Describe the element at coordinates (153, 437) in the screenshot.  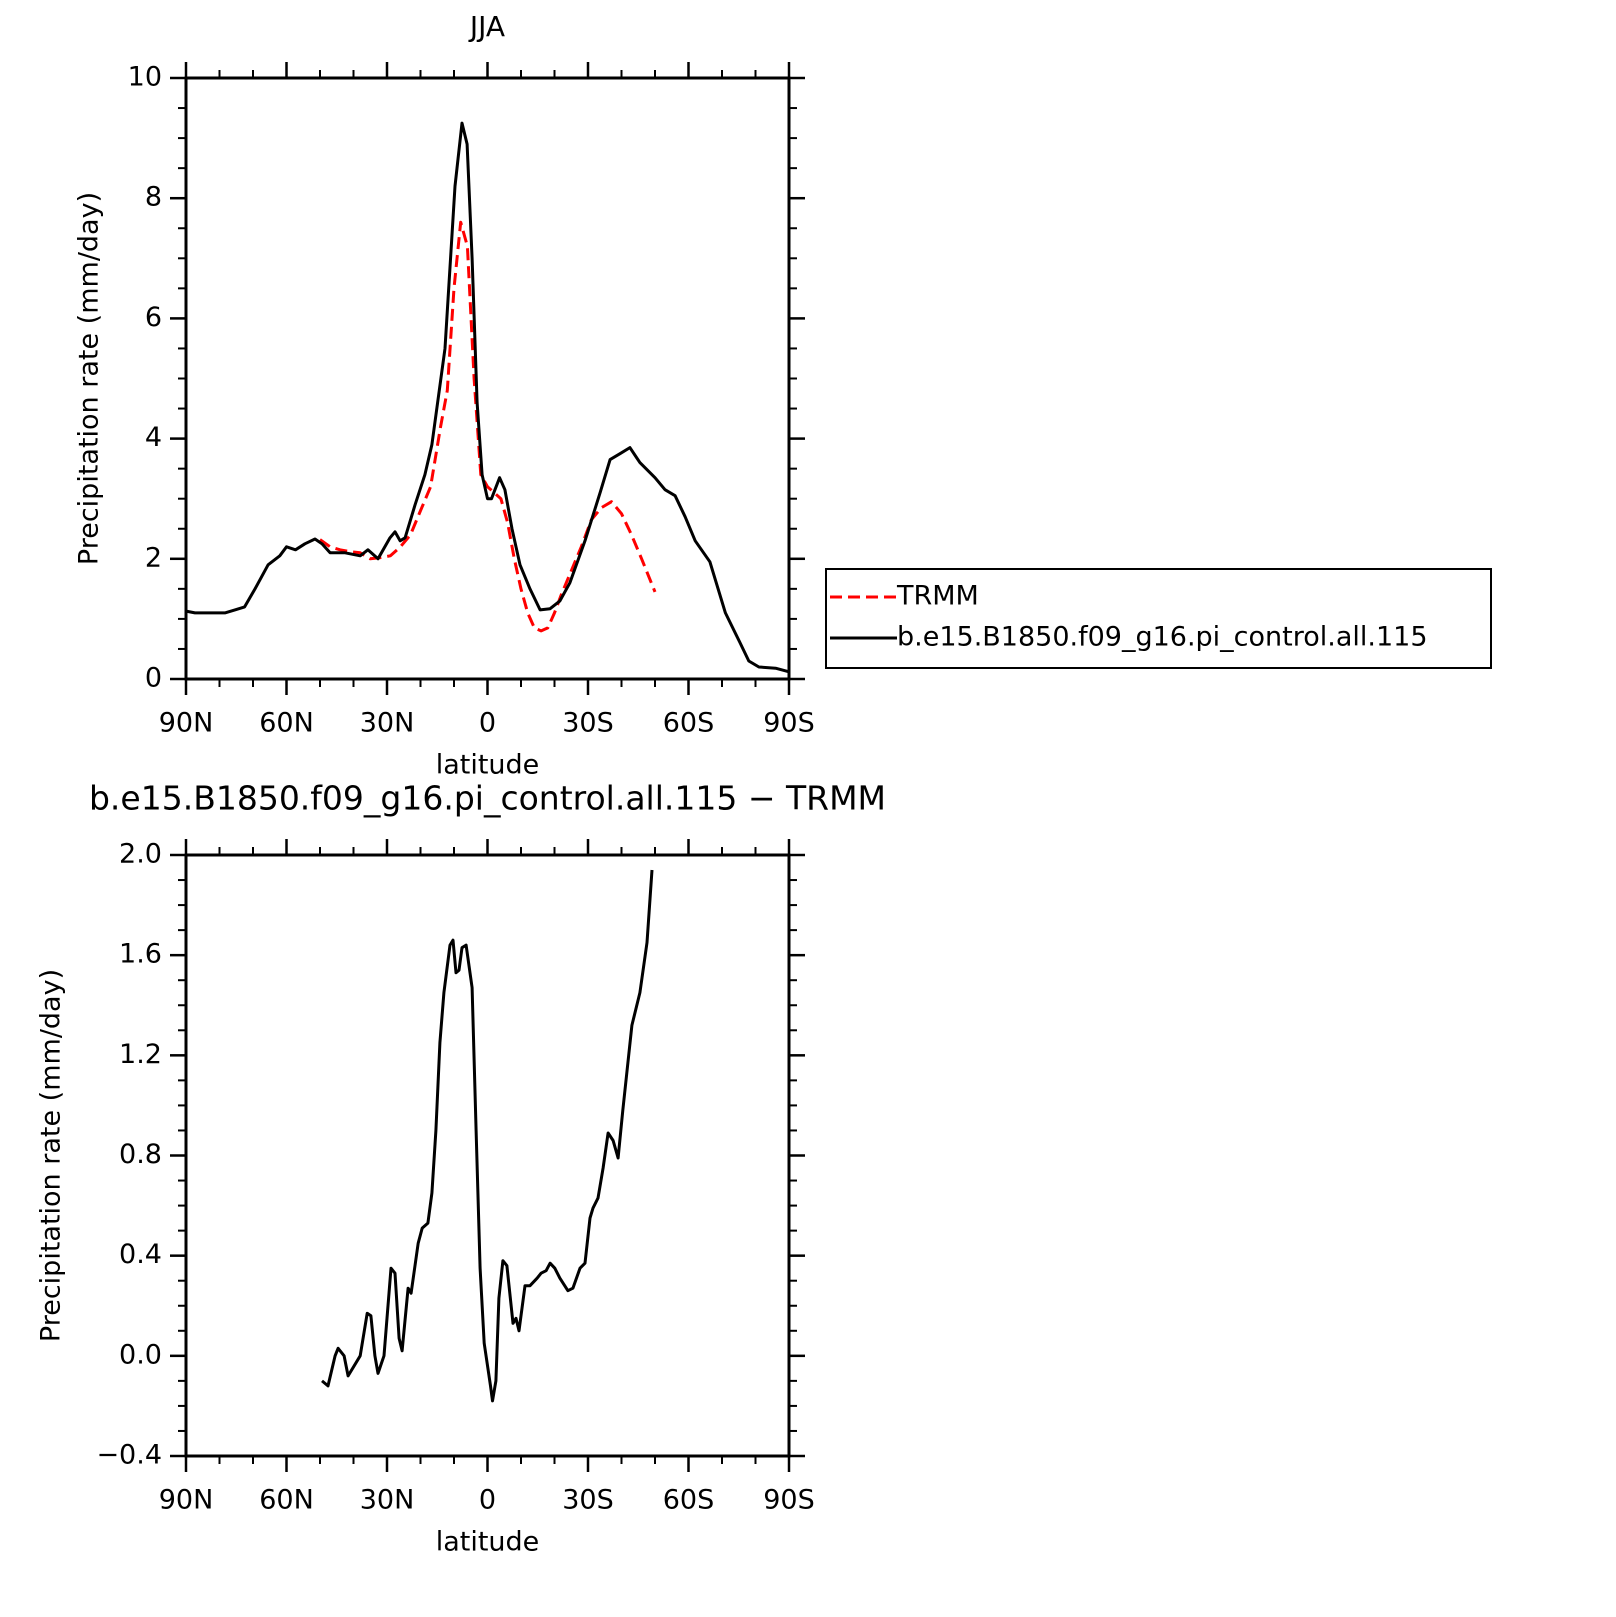
I see `y-tick-label: 4` at that location.